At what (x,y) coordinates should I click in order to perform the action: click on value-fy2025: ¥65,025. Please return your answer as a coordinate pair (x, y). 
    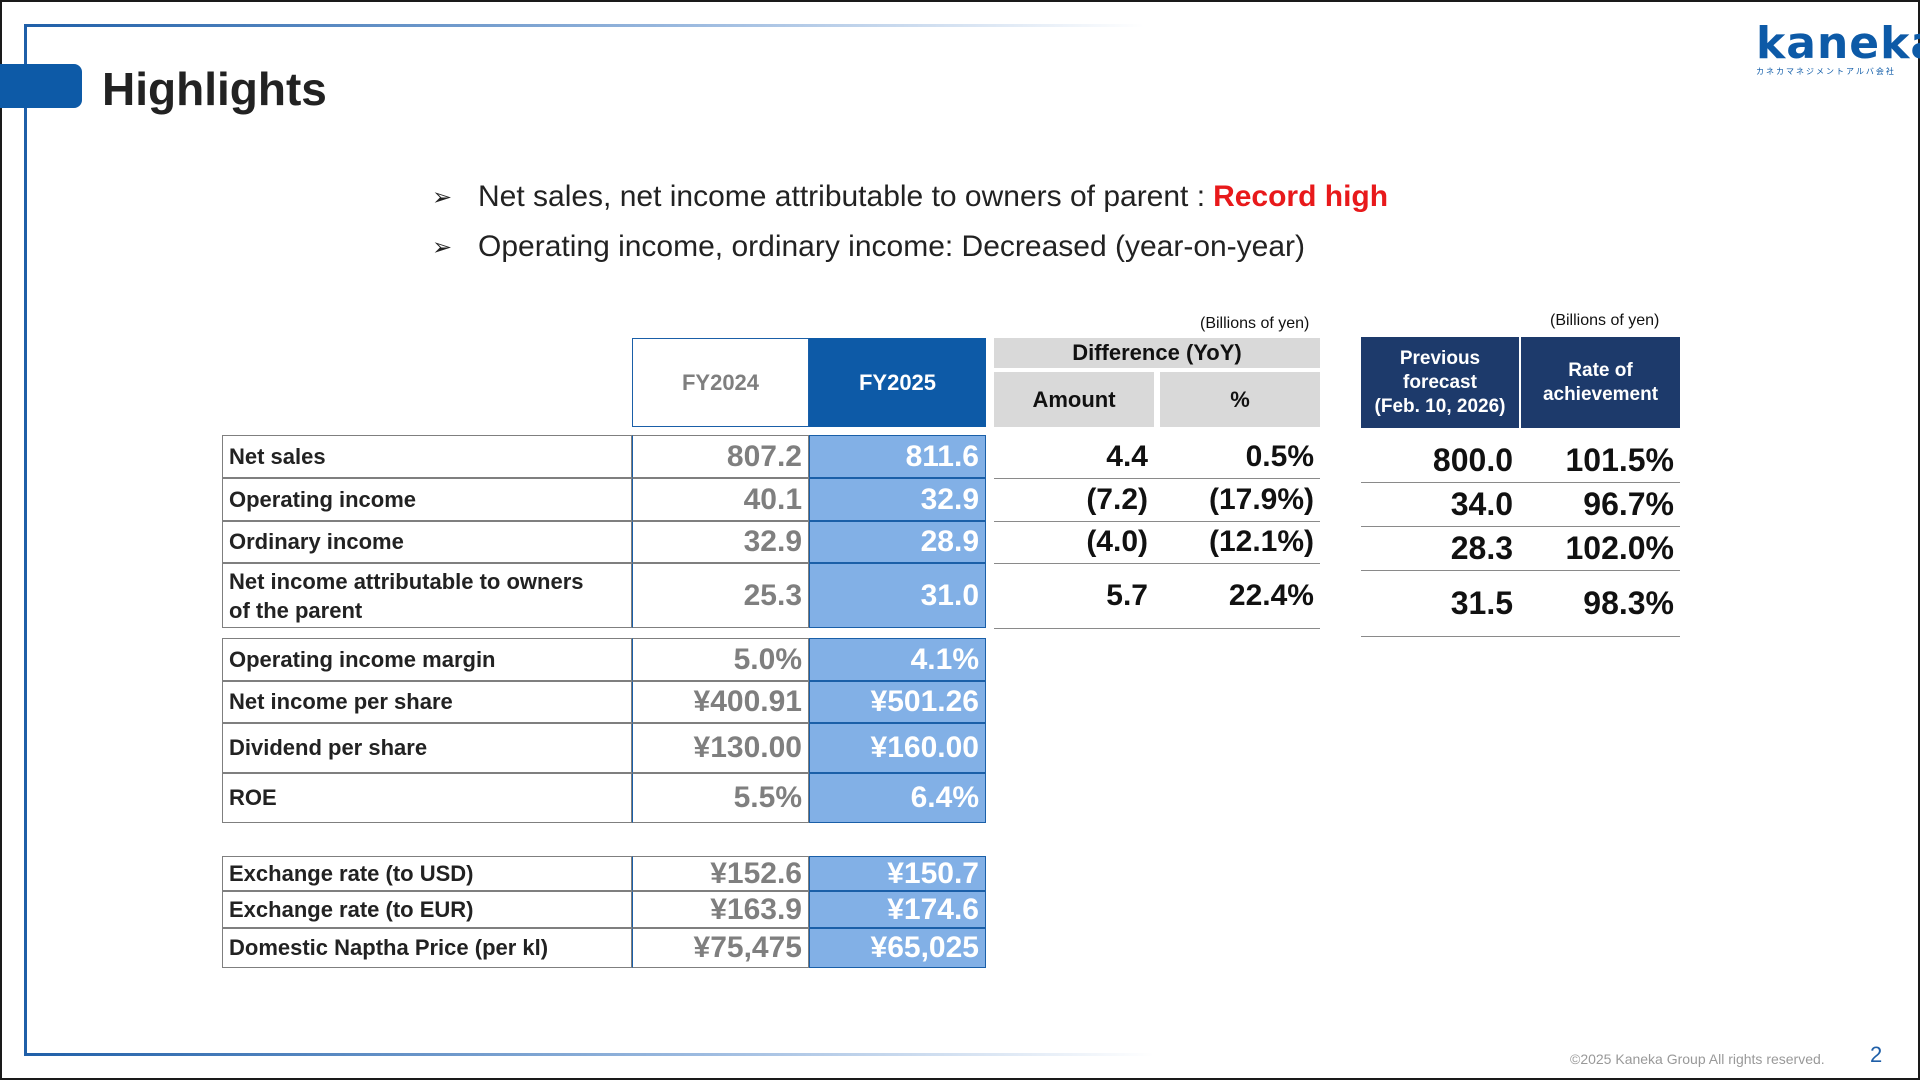
    Looking at the image, I should click on (897, 948).